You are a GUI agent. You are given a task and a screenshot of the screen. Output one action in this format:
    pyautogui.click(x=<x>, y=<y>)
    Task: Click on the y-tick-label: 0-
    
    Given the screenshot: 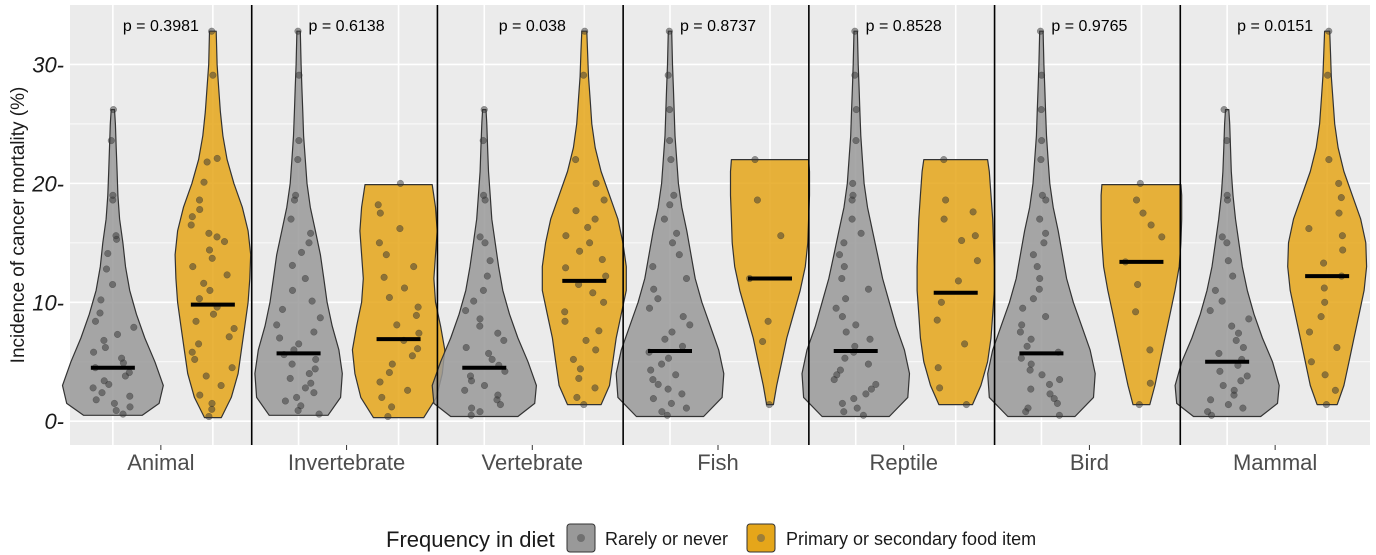 What is the action you would take?
    pyautogui.click(x=54, y=421)
    